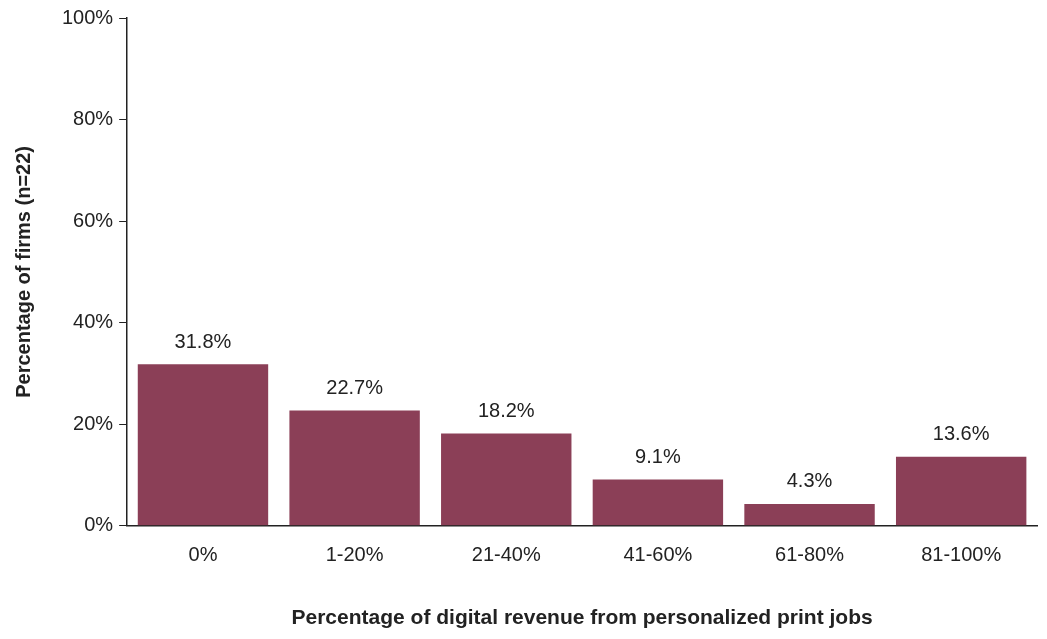 The width and height of the screenshot is (1047, 639). Describe the element at coordinates (93, 118) in the screenshot. I see `y-tick-label: 80%` at that location.